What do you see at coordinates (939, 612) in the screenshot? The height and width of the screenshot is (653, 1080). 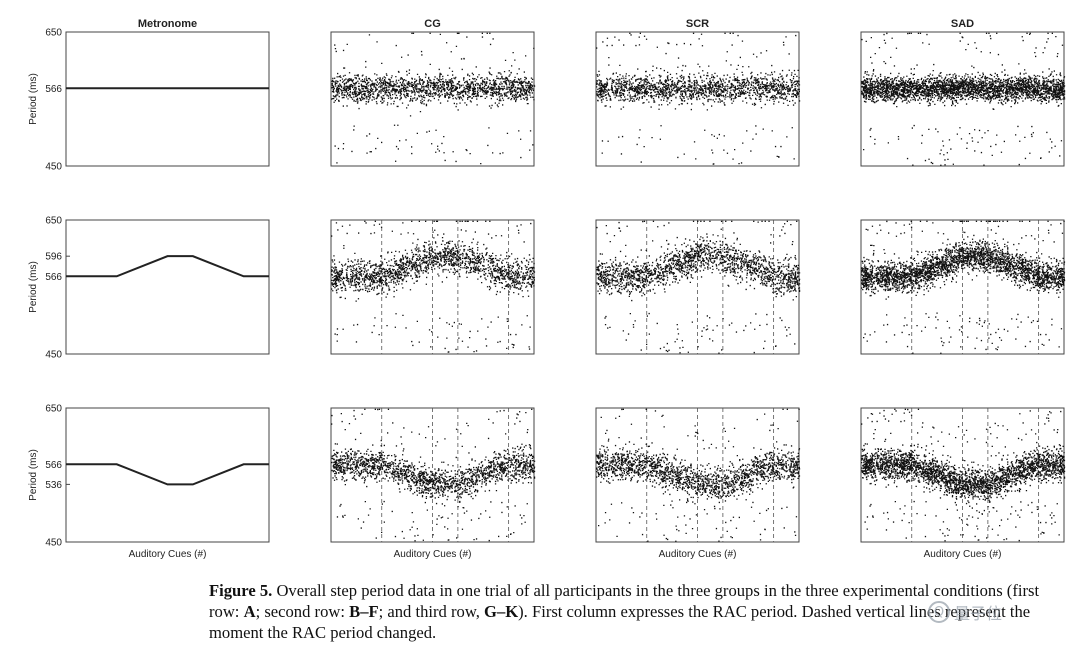 I see `qbitai-logo-icon: Q` at bounding box center [939, 612].